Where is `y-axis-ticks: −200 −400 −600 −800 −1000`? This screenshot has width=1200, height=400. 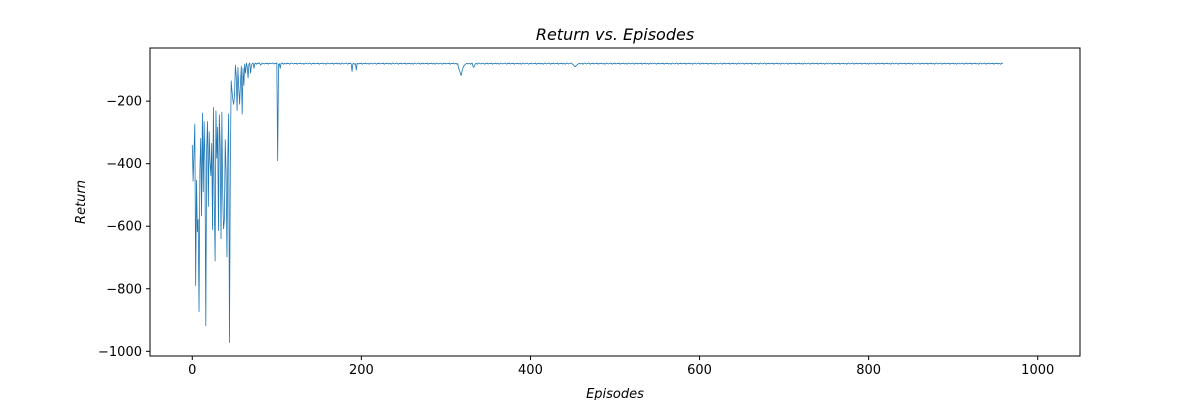
y-axis-ticks: −200 −400 −600 −800 −1000 is located at coordinates (124, 227).